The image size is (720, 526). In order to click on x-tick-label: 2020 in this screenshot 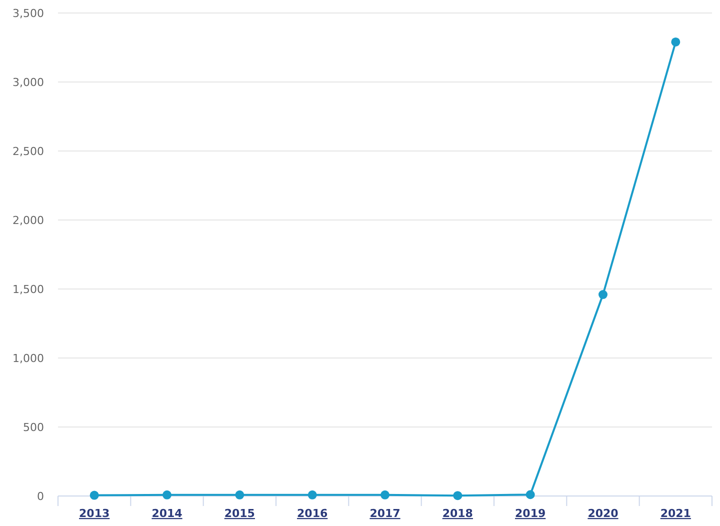, I will do `click(603, 513)`.